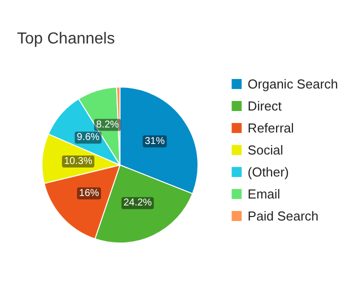  What do you see at coordinates (88, 138) in the screenshot?
I see `data-label: 9.6%` at bounding box center [88, 138].